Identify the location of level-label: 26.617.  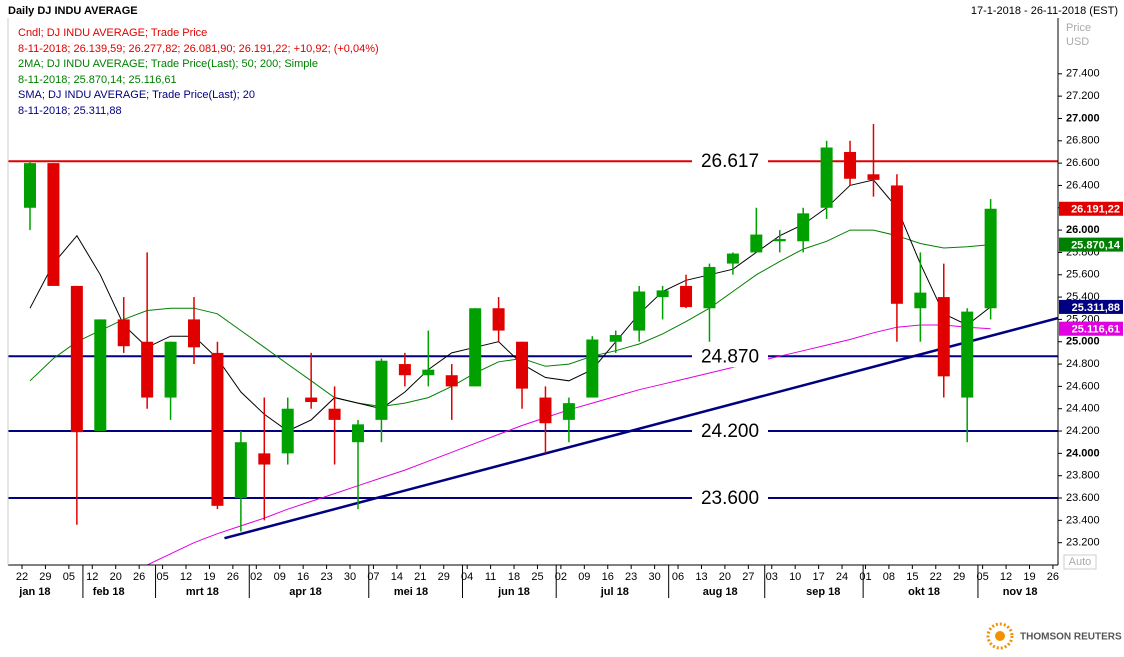
(730, 161).